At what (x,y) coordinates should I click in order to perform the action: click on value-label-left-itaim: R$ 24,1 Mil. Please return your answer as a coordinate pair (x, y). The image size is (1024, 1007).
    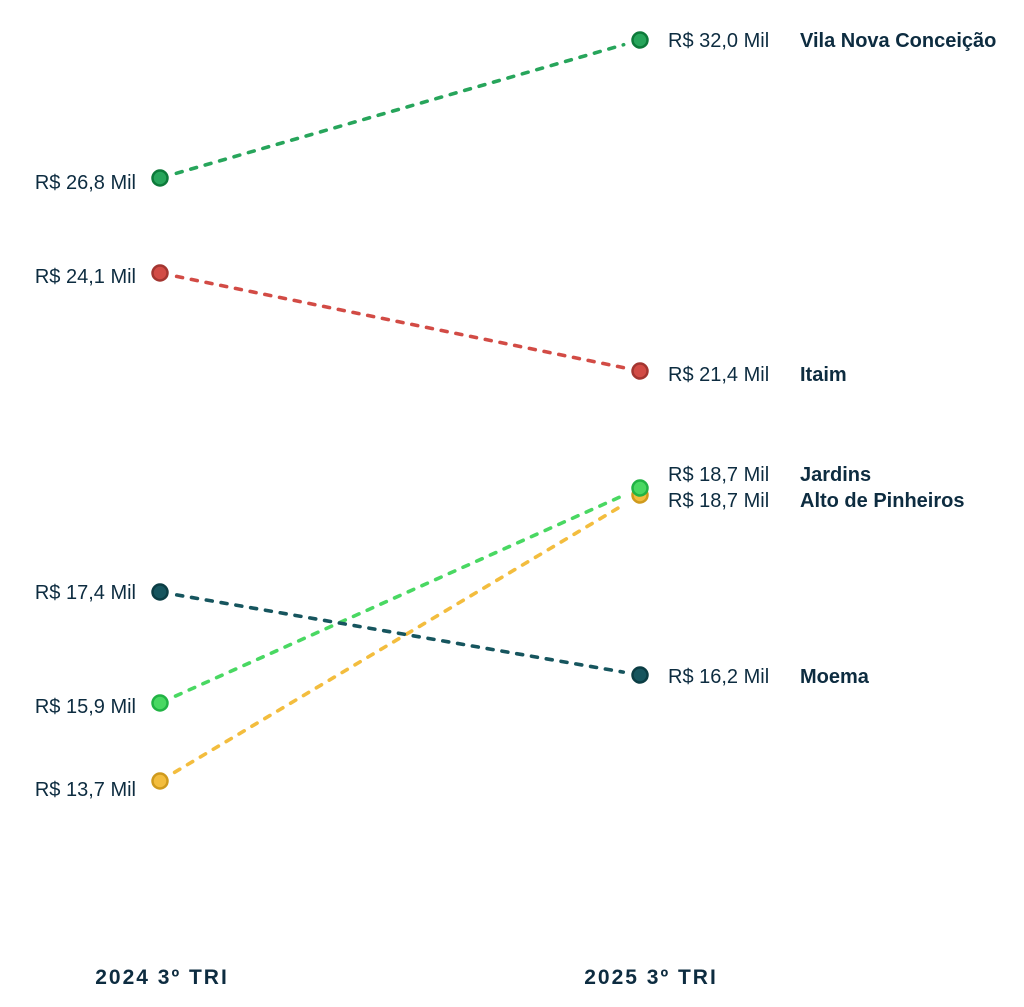
    Looking at the image, I should click on (85, 277).